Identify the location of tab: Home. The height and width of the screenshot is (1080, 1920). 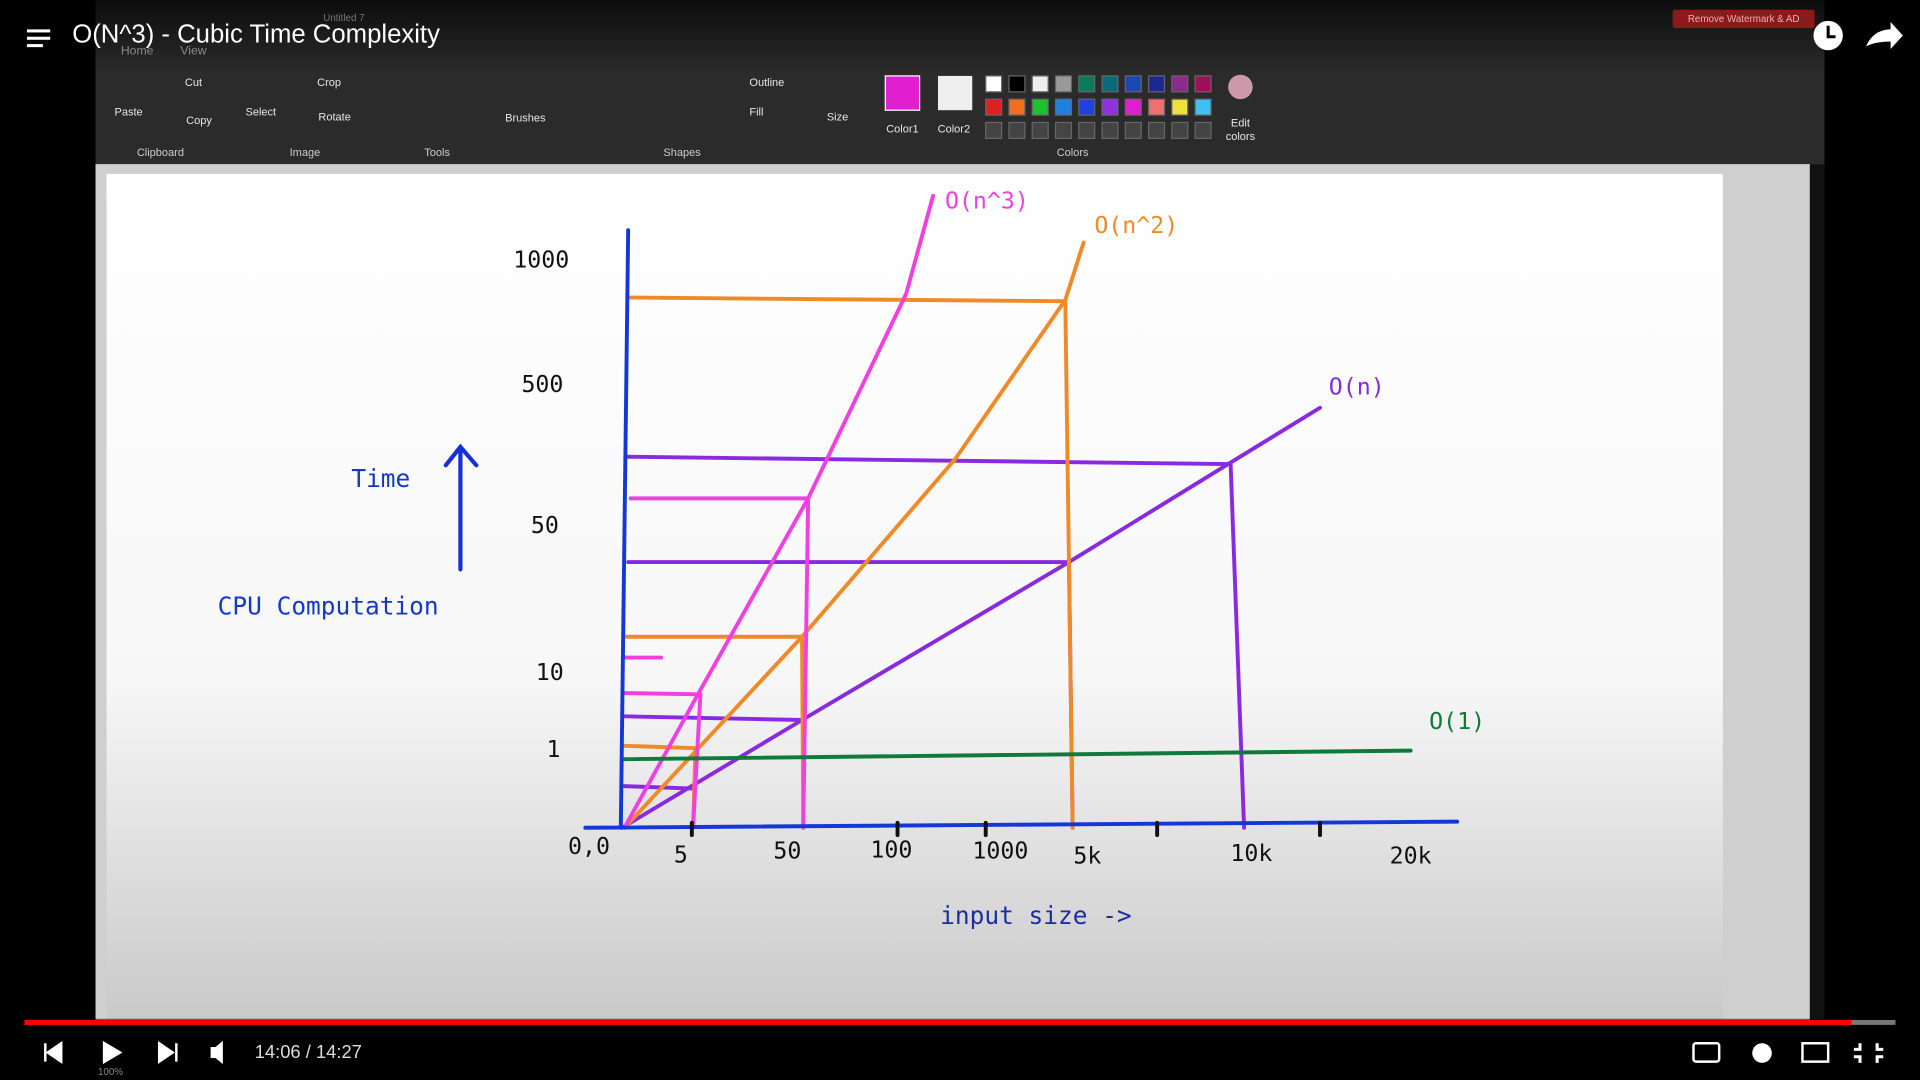
(137, 51).